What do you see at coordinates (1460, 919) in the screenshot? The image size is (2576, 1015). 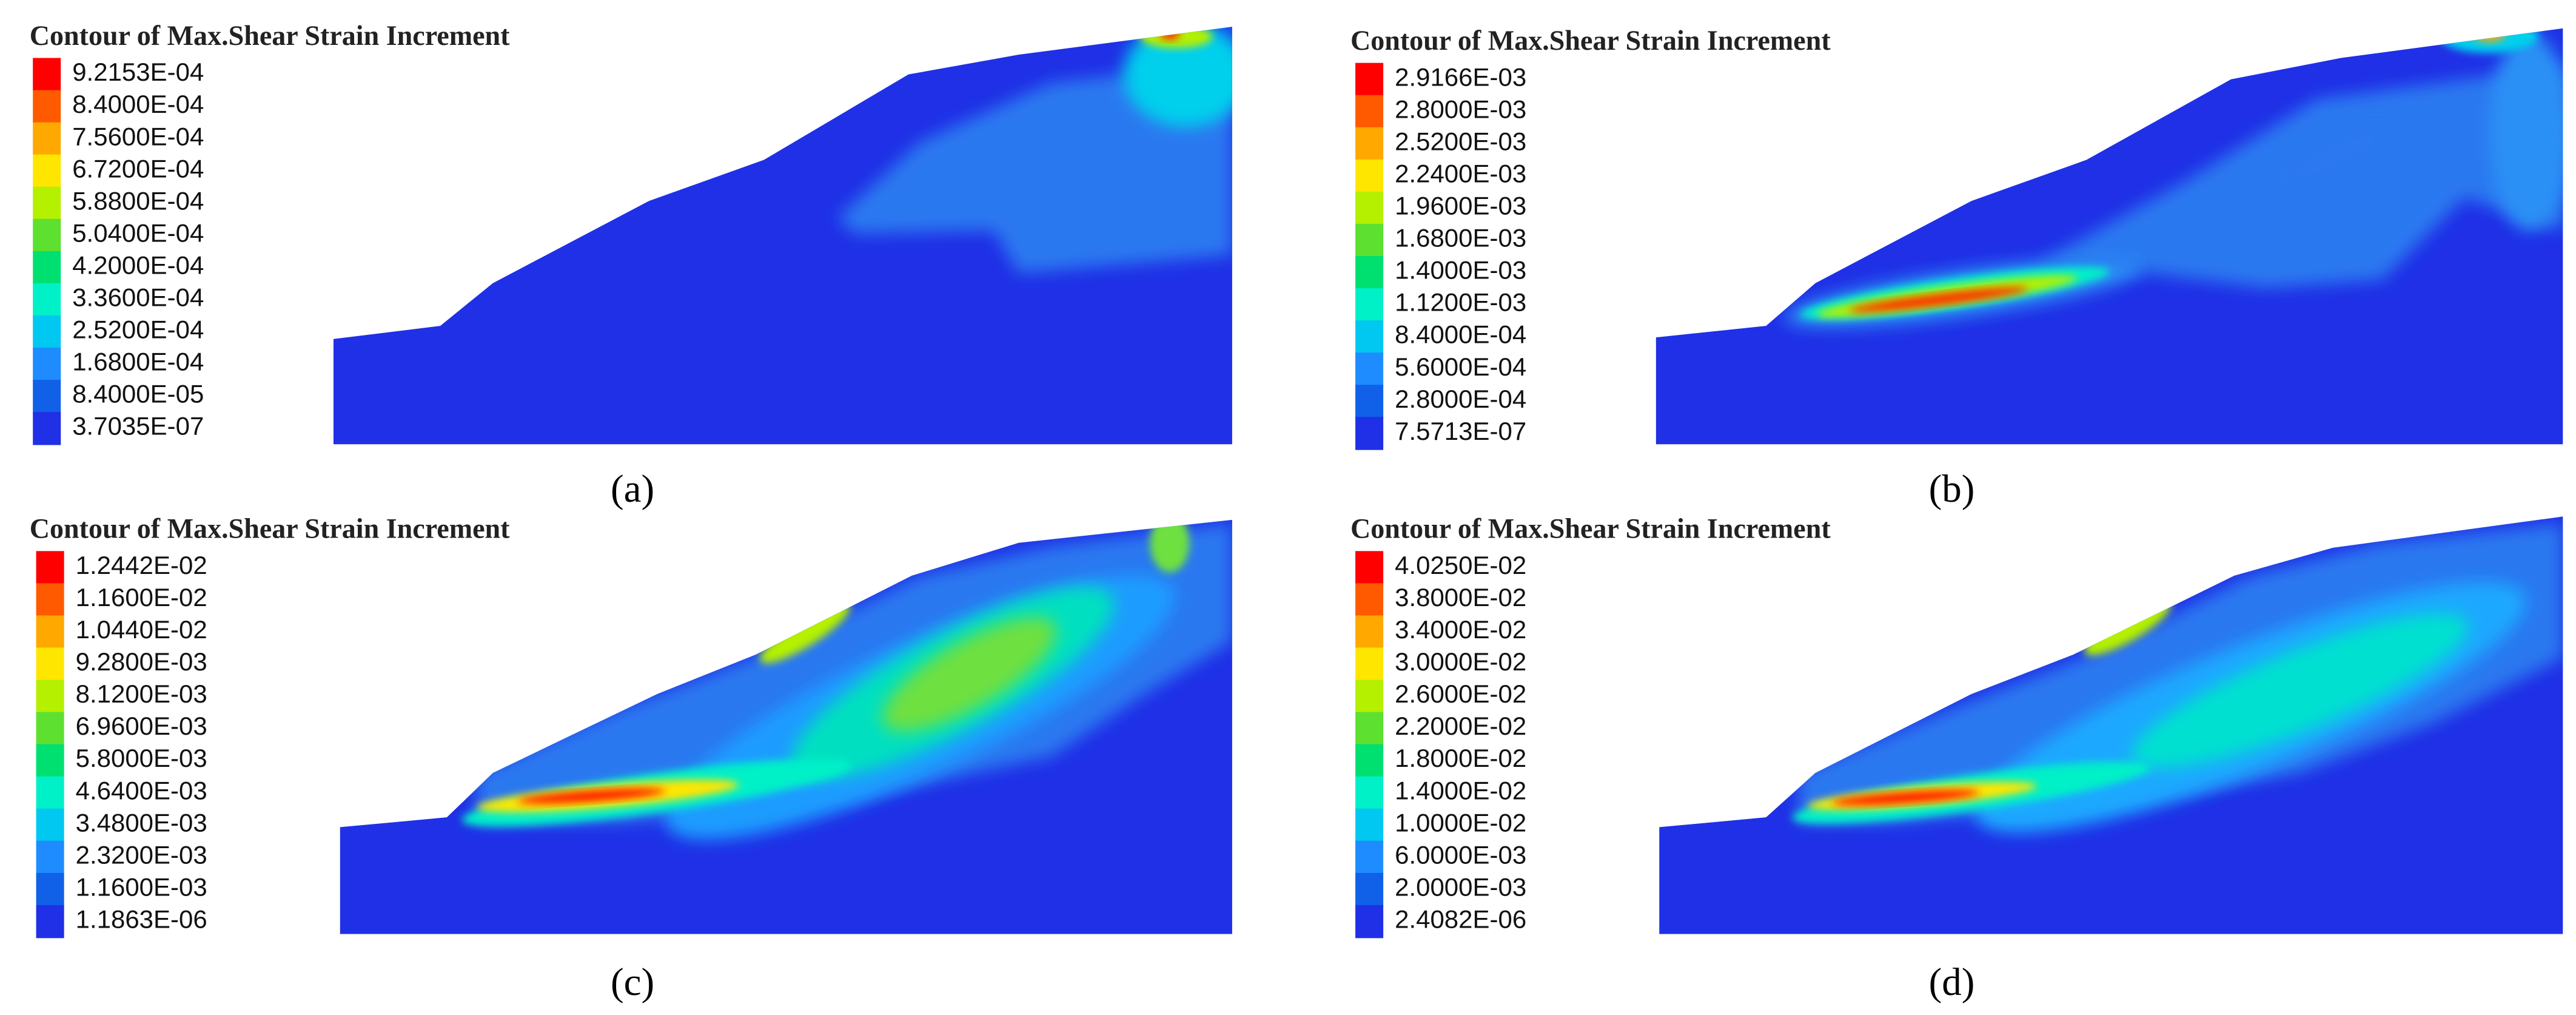 I see `legend-label: 2.4082E-06` at bounding box center [1460, 919].